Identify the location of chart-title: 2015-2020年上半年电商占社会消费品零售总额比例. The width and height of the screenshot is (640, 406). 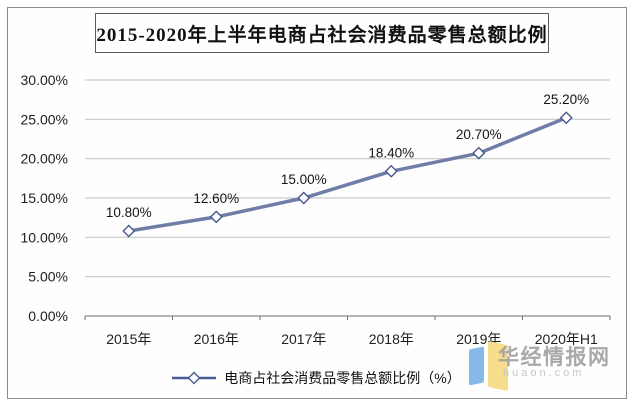
(322, 35).